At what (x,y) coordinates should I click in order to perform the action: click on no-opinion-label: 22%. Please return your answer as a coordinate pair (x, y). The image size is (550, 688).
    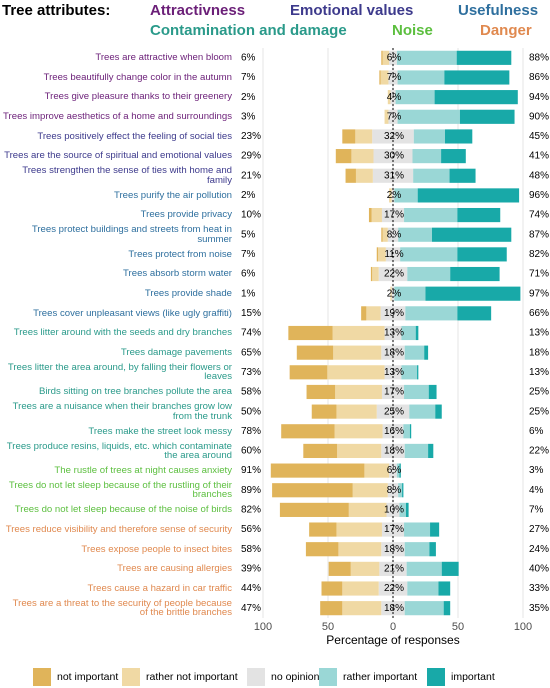
    Looking at the image, I should click on (394, 588).